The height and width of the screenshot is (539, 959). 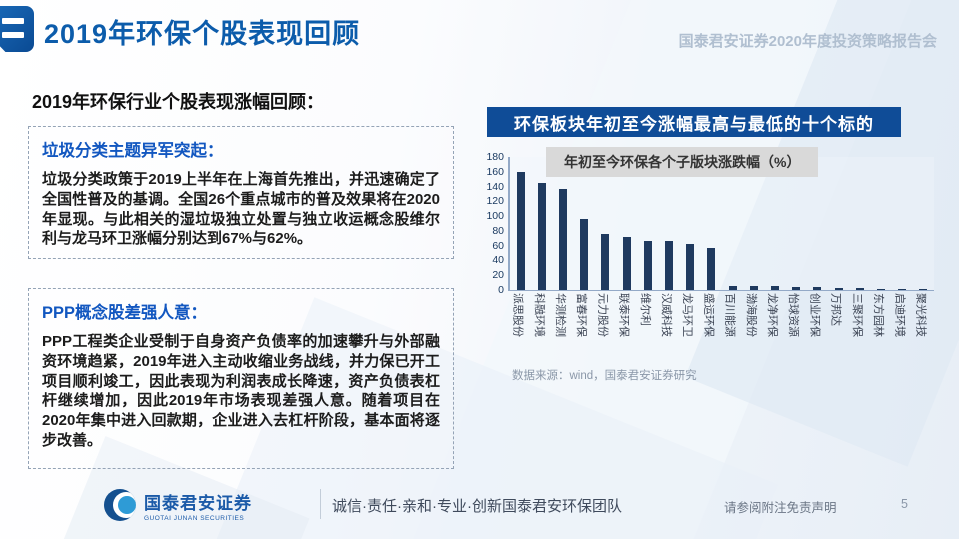 I want to click on x-label-slot: 汉威科技, so click(x=666, y=328).